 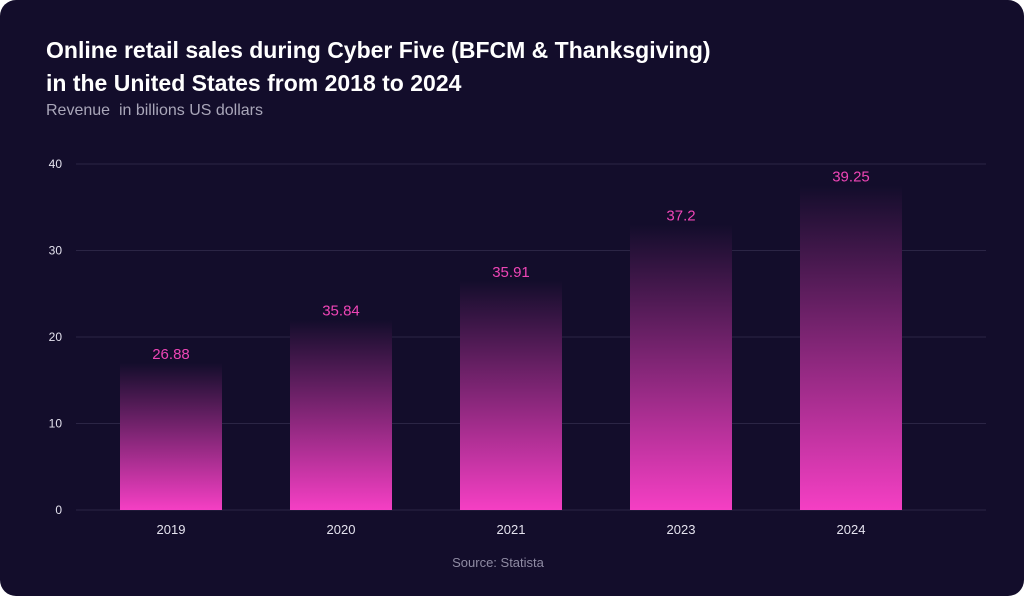 I want to click on source-note: Source: Statista, so click(x=498, y=562).